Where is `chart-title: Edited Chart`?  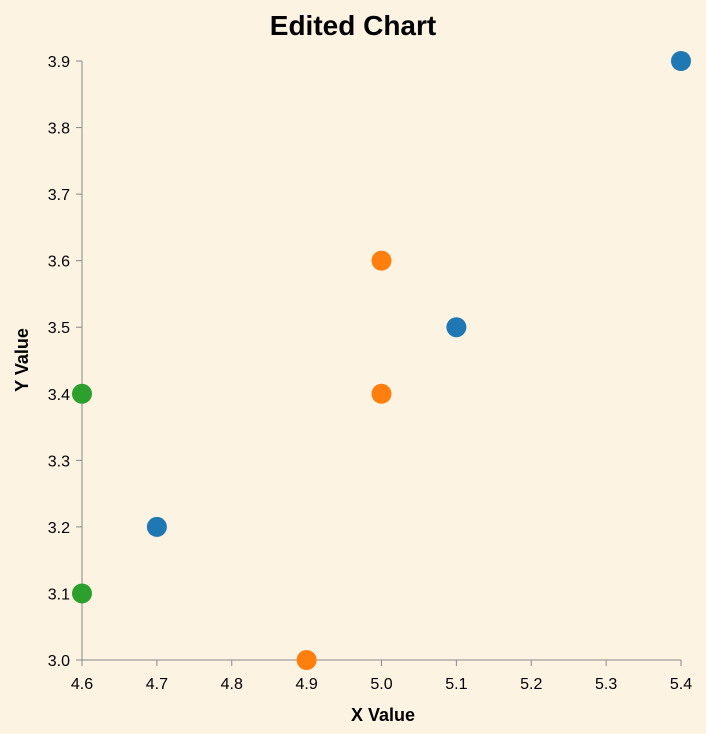
chart-title: Edited Chart is located at coordinates (353, 25).